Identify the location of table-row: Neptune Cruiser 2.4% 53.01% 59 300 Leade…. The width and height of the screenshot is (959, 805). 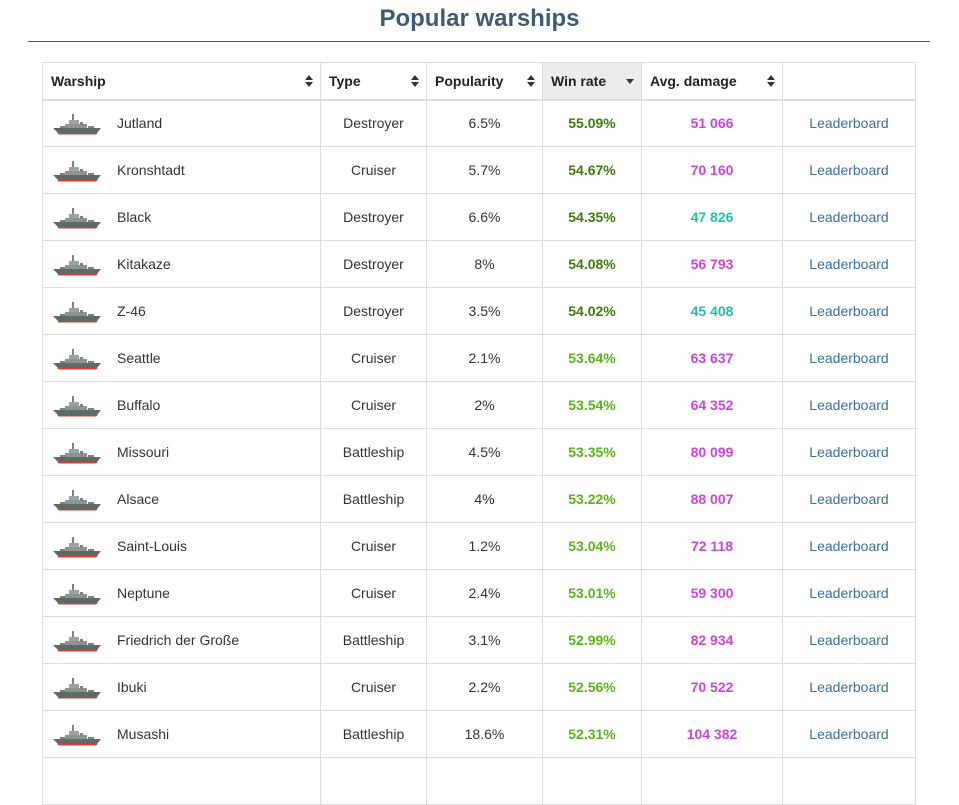
(479, 593).